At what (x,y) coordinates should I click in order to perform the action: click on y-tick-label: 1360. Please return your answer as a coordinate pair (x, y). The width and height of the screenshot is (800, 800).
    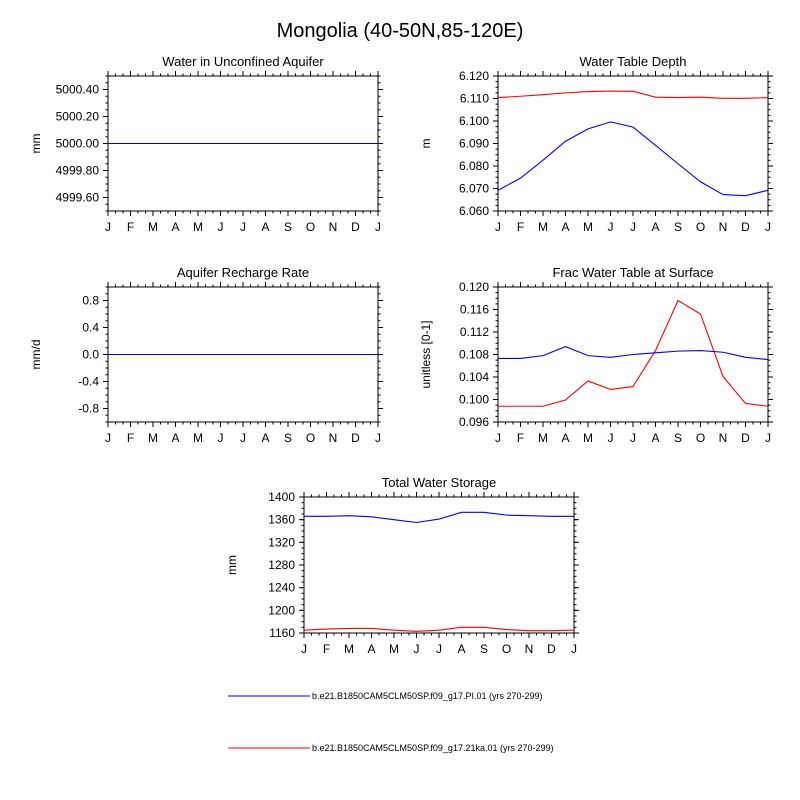
    Looking at the image, I should click on (281, 520).